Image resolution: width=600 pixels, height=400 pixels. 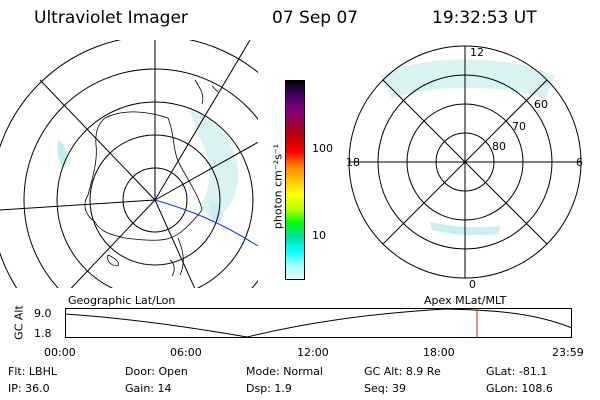 I want to click on altitude-ylabel: GC Alt, so click(x=19, y=322).